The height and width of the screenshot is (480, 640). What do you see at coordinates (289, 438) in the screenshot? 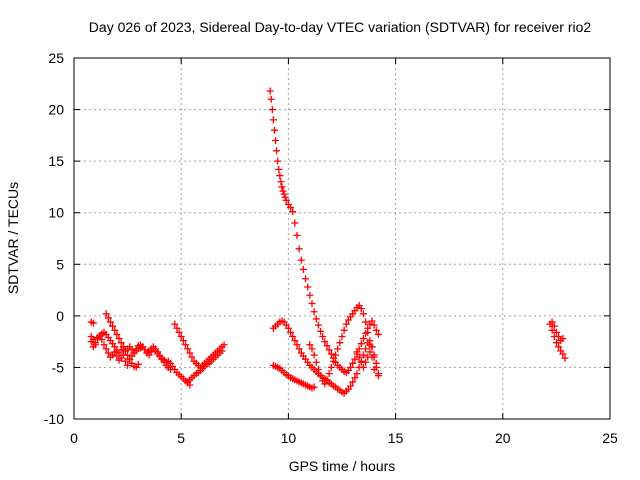
I see `x-tick-label: 10` at bounding box center [289, 438].